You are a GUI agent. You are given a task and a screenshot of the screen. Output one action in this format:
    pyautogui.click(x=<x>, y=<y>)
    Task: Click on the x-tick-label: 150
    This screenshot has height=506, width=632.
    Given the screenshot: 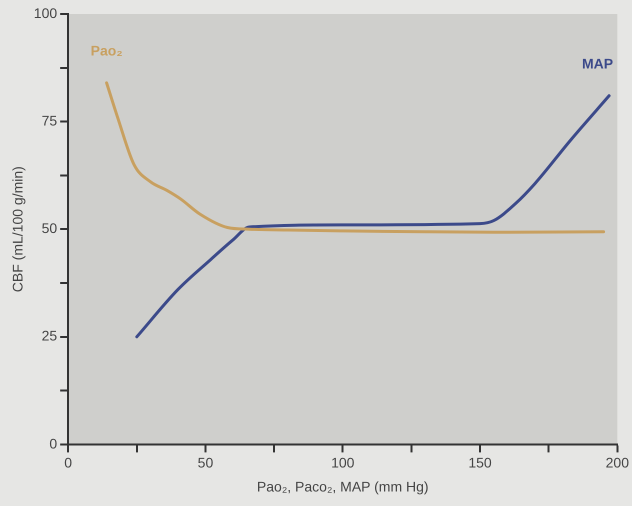 What is the action you would take?
    pyautogui.click(x=480, y=462)
    